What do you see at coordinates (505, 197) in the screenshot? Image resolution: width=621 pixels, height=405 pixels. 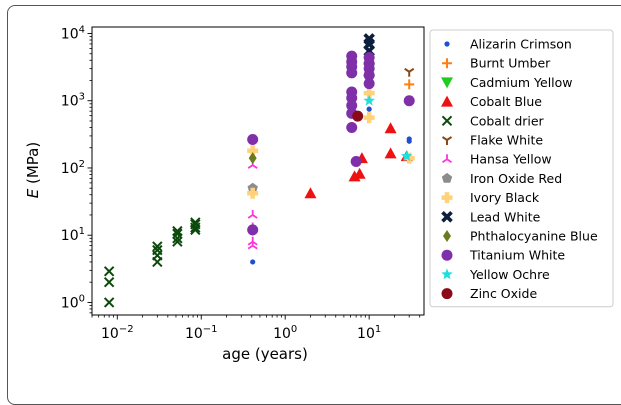 I see `legend-label: Ivory Black` at bounding box center [505, 197].